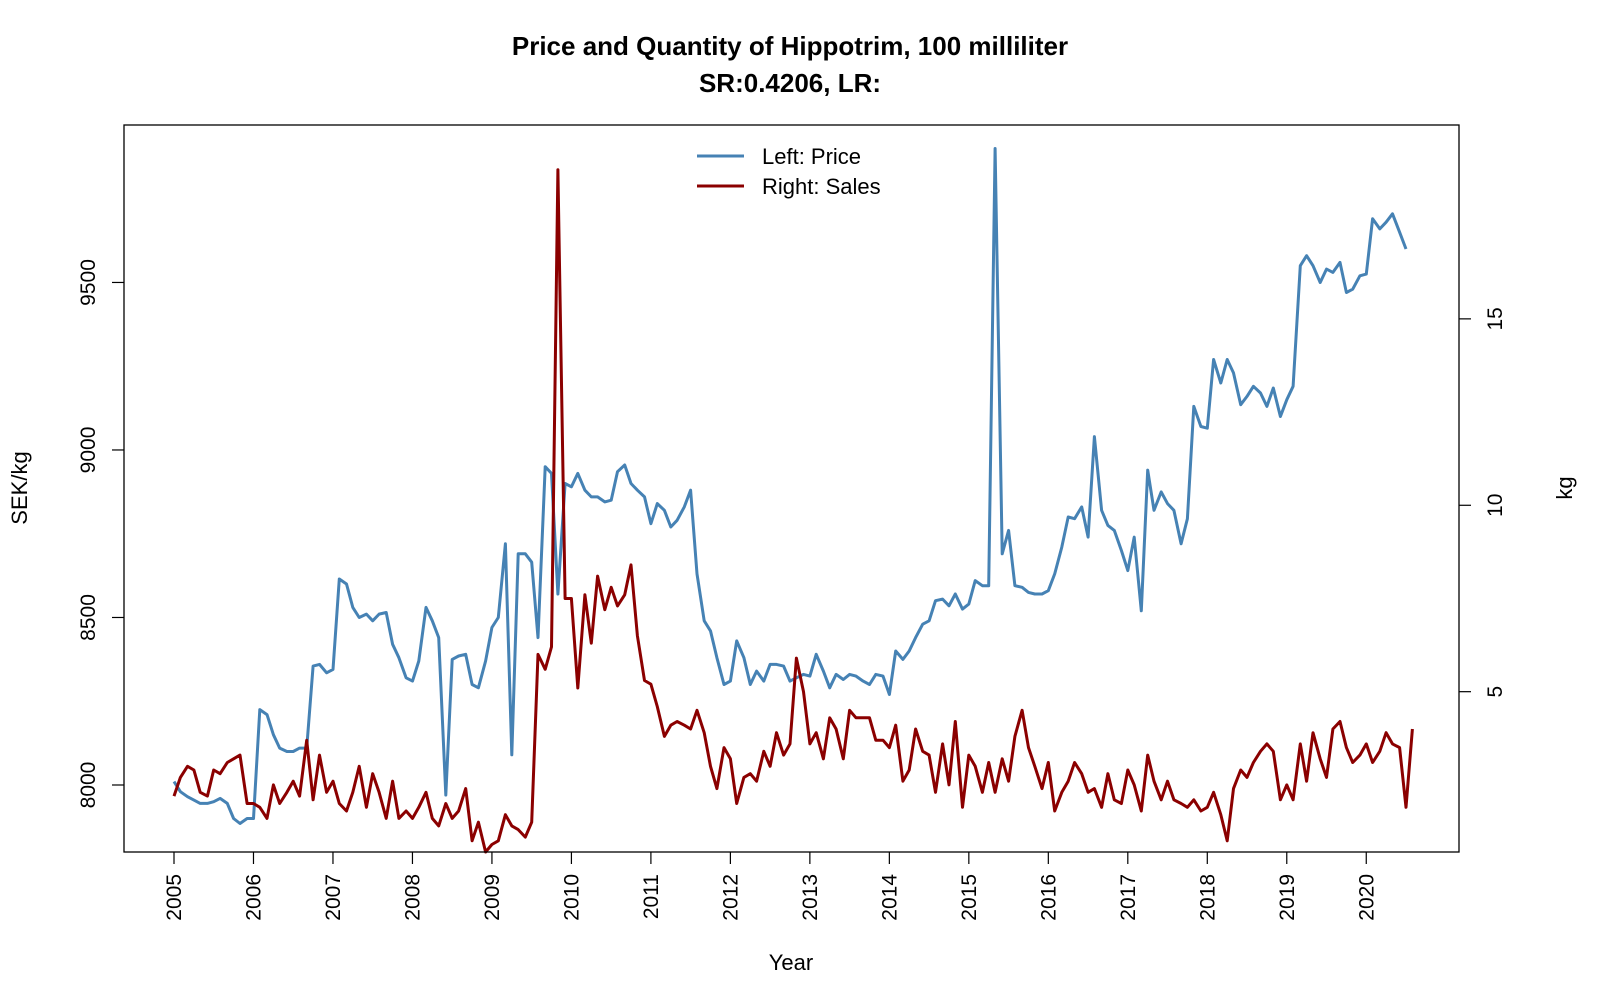  What do you see at coordinates (1287, 897) in the screenshot?
I see `x-tick-label: 2019` at bounding box center [1287, 897].